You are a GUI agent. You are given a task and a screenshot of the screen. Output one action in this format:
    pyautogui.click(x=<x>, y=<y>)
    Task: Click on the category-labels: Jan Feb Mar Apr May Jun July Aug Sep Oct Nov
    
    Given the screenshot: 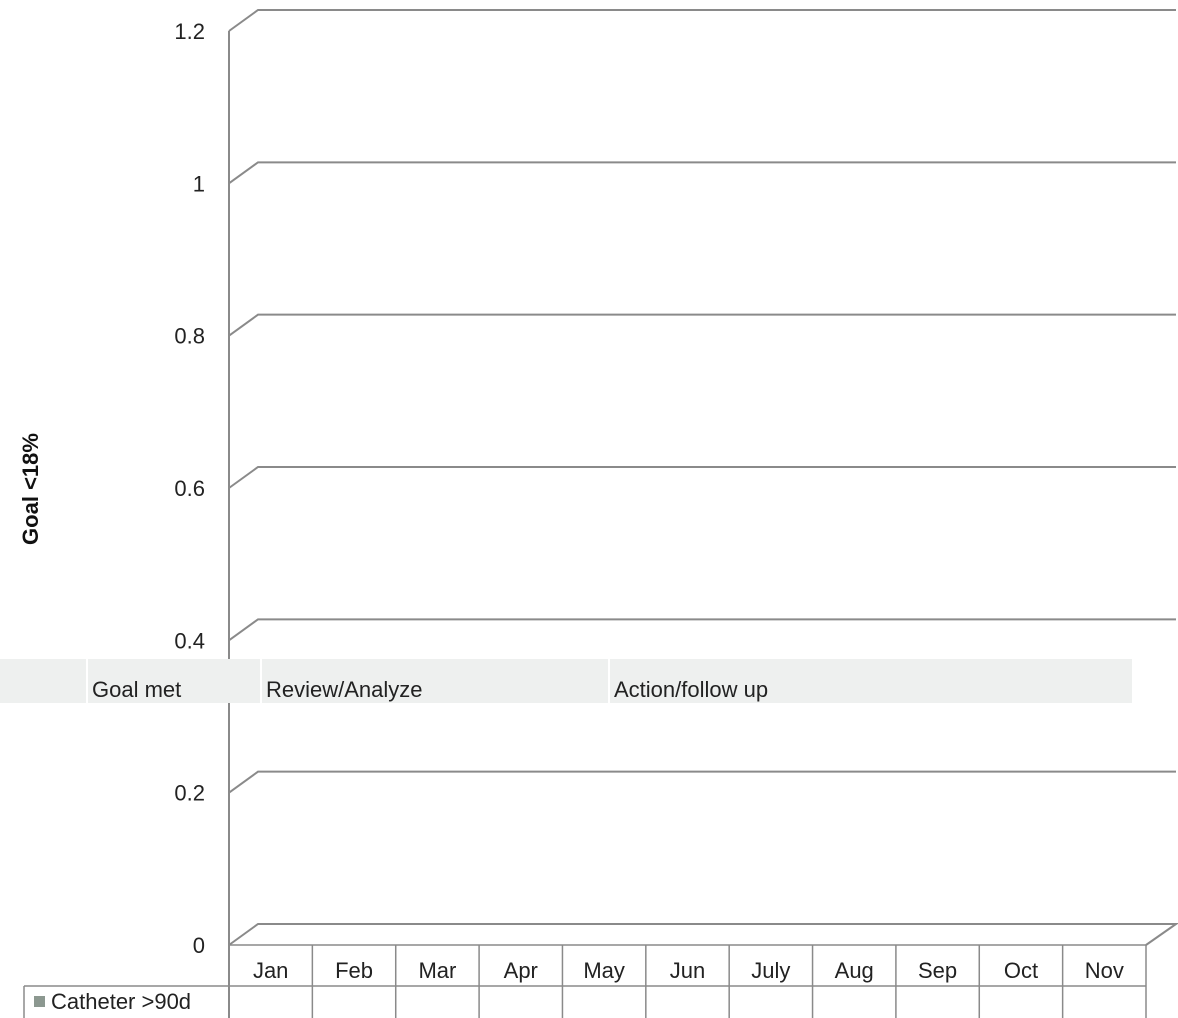 What is the action you would take?
    pyautogui.click(x=688, y=970)
    